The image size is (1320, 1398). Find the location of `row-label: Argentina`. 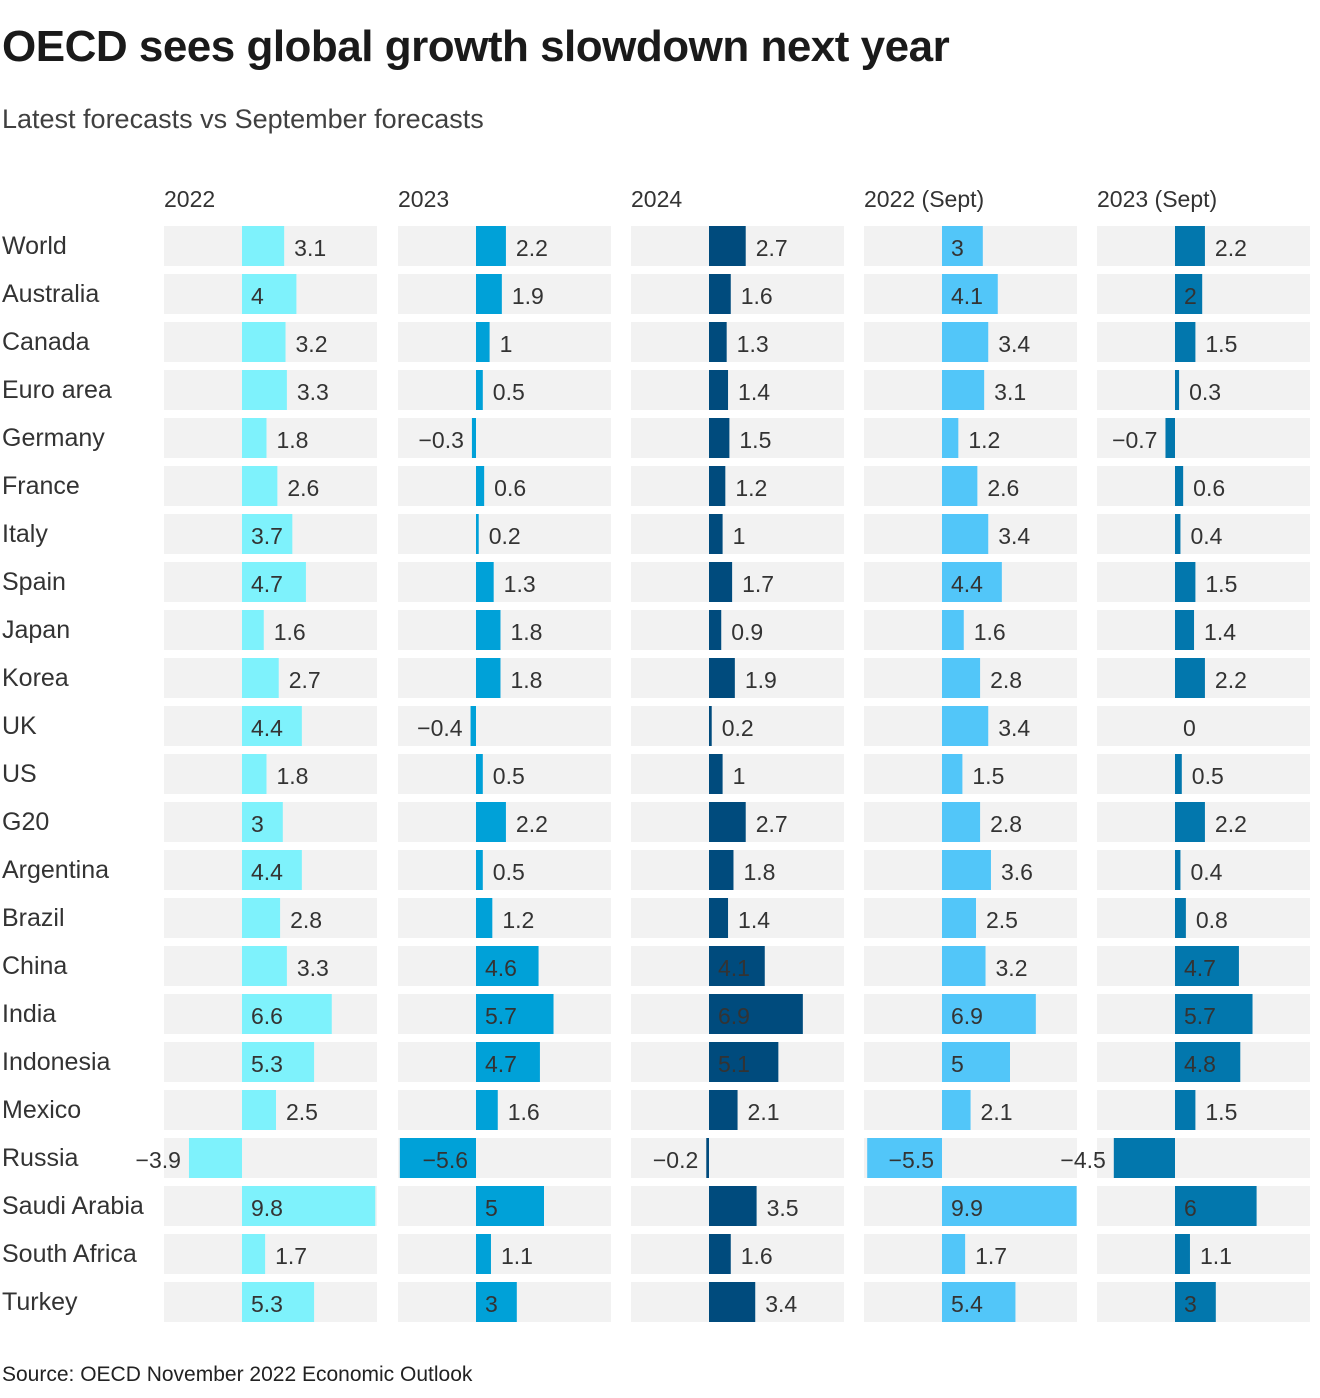

row-label: Argentina is located at coordinates (55, 870).